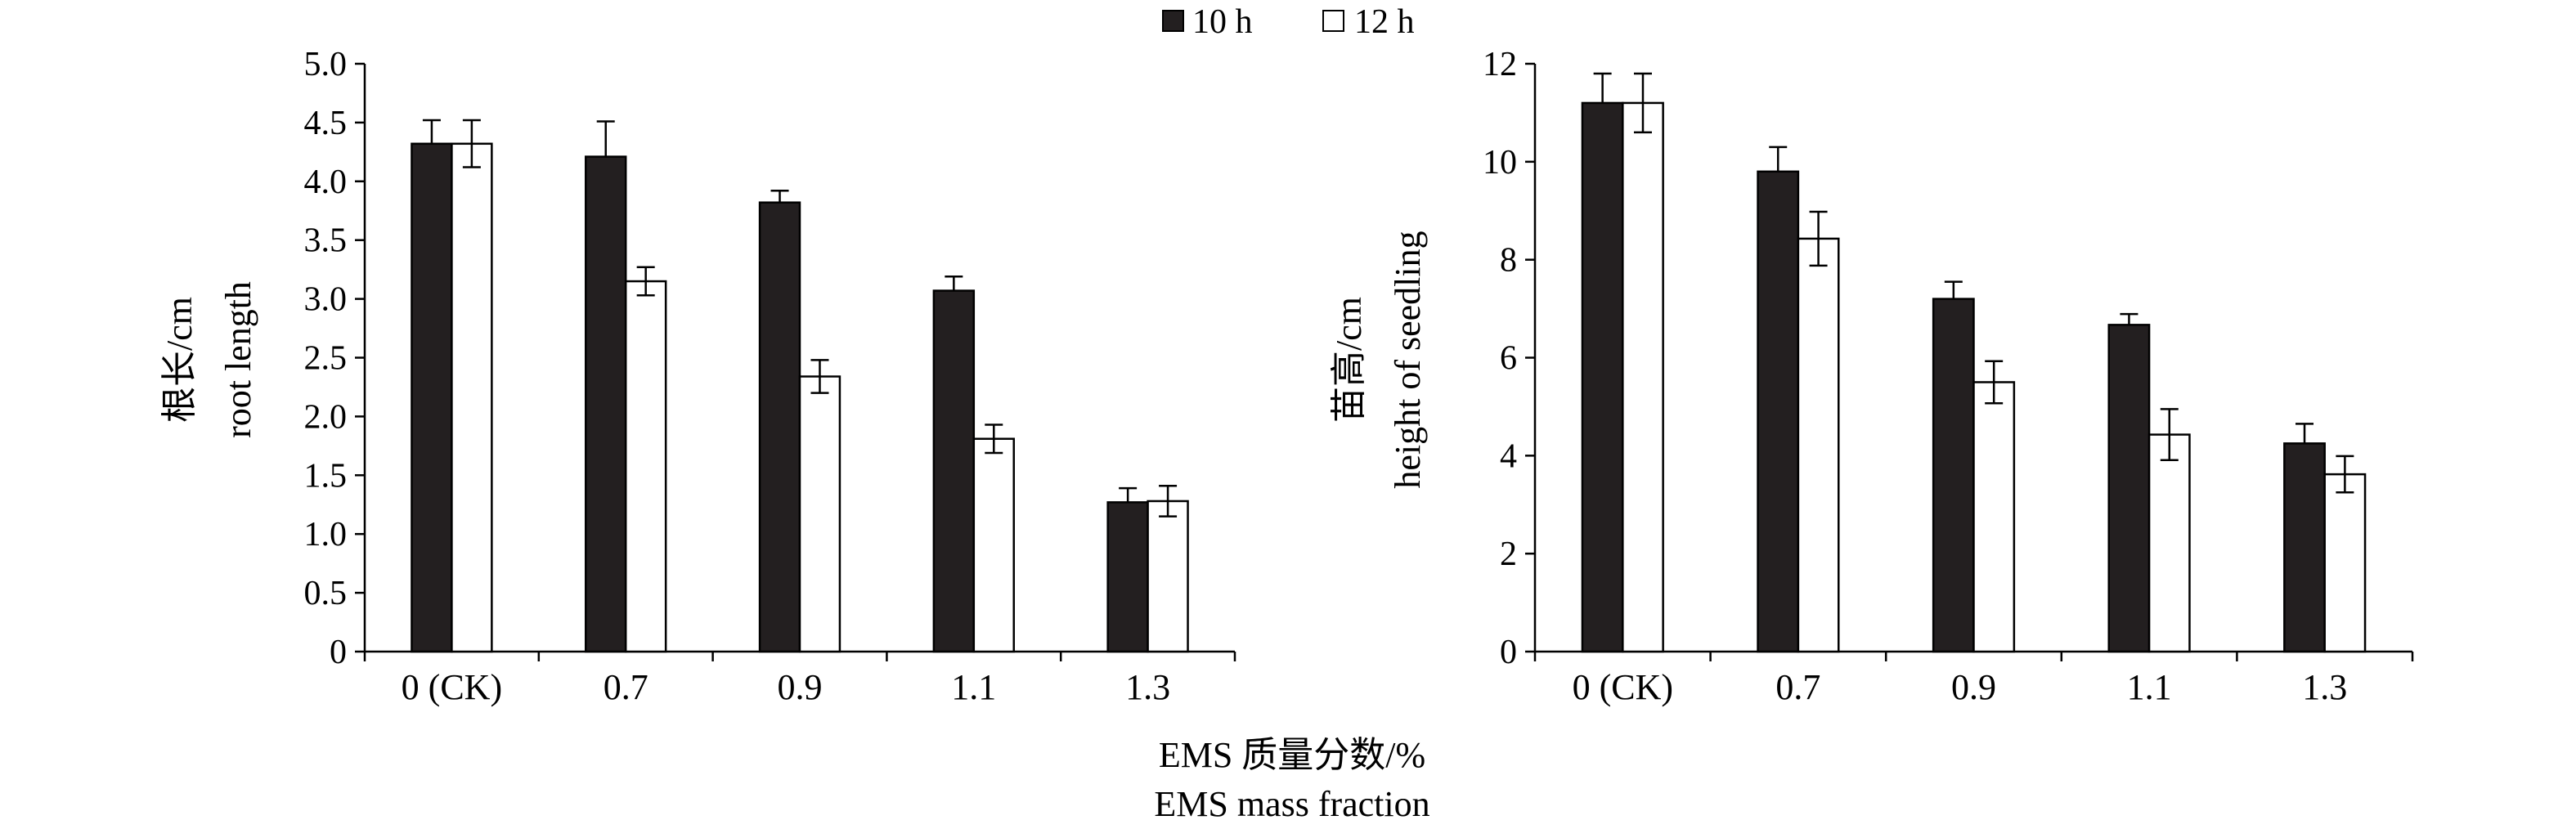  Describe the element at coordinates (1333, 21) in the screenshot. I see `legend-swatch-12h` at that location.